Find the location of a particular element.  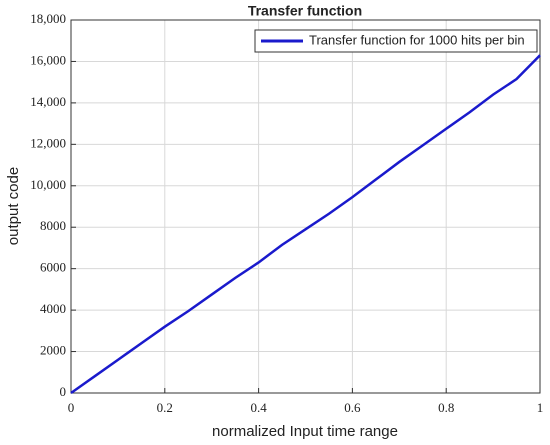

y-tick-label: 2000 is located at coordinates (53, 350).